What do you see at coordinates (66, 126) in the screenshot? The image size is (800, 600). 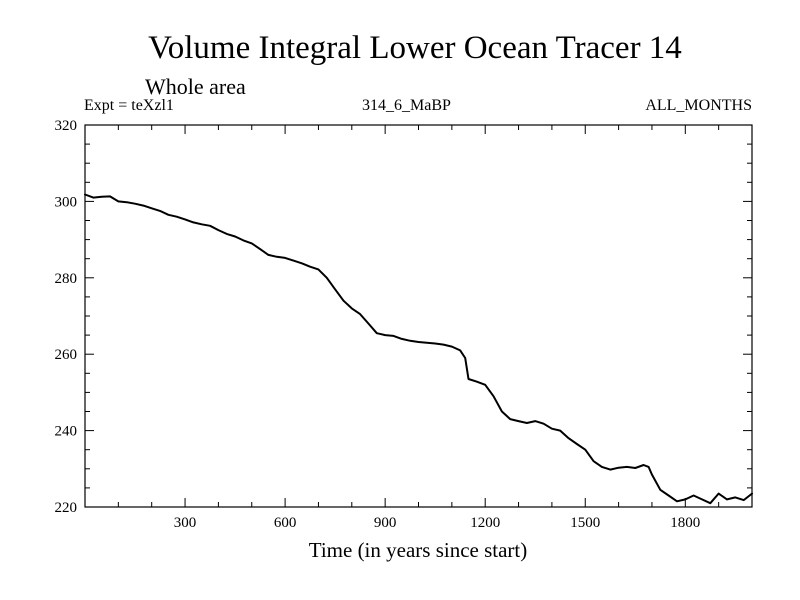 I see `y-tick-label: 320` at bounding box center [66, 126].